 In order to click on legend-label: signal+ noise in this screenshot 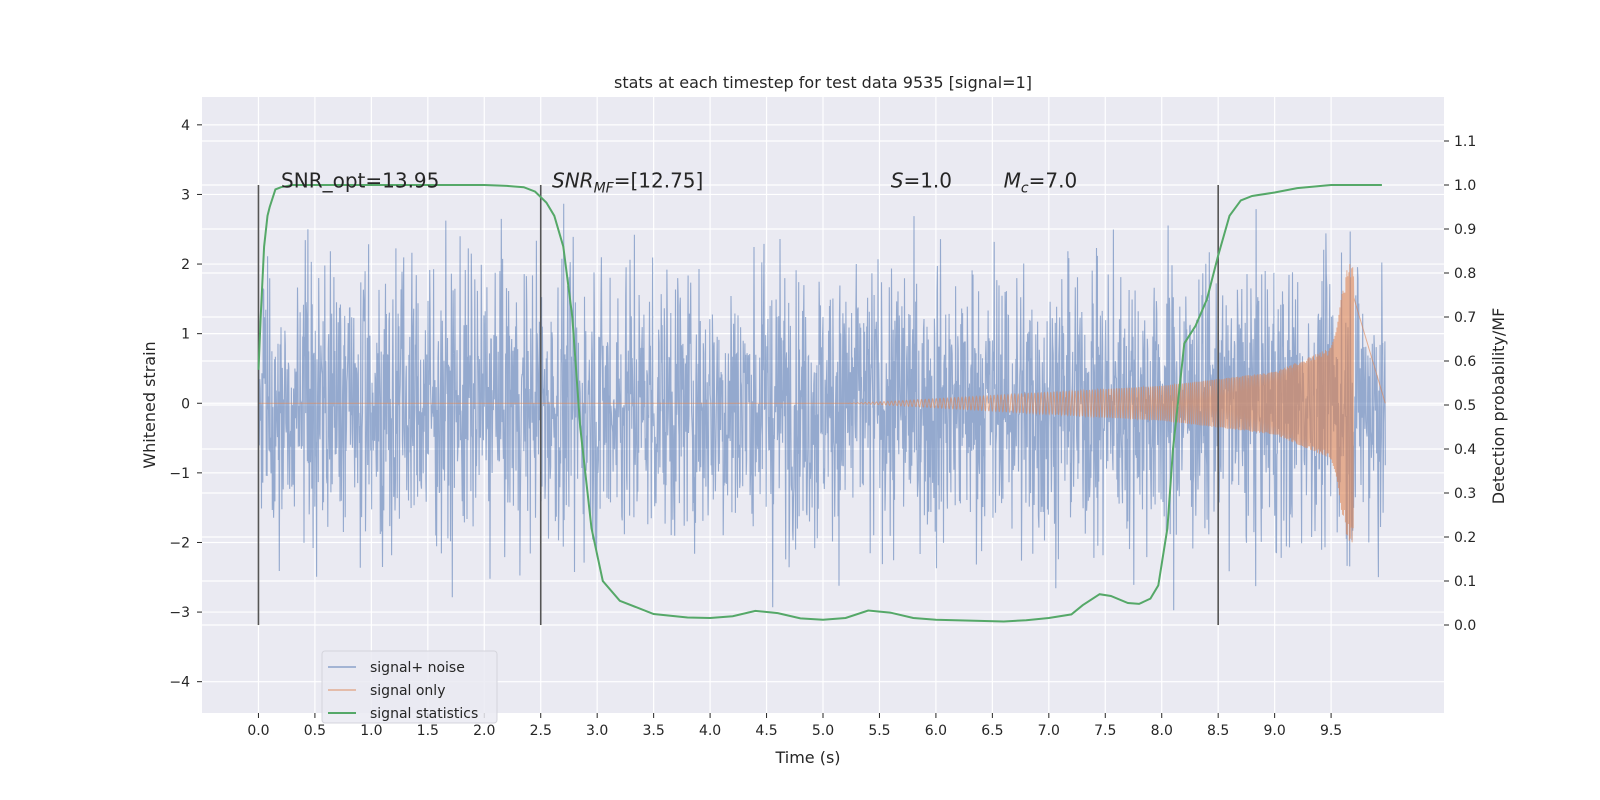, I will do `click(417, 668)`.